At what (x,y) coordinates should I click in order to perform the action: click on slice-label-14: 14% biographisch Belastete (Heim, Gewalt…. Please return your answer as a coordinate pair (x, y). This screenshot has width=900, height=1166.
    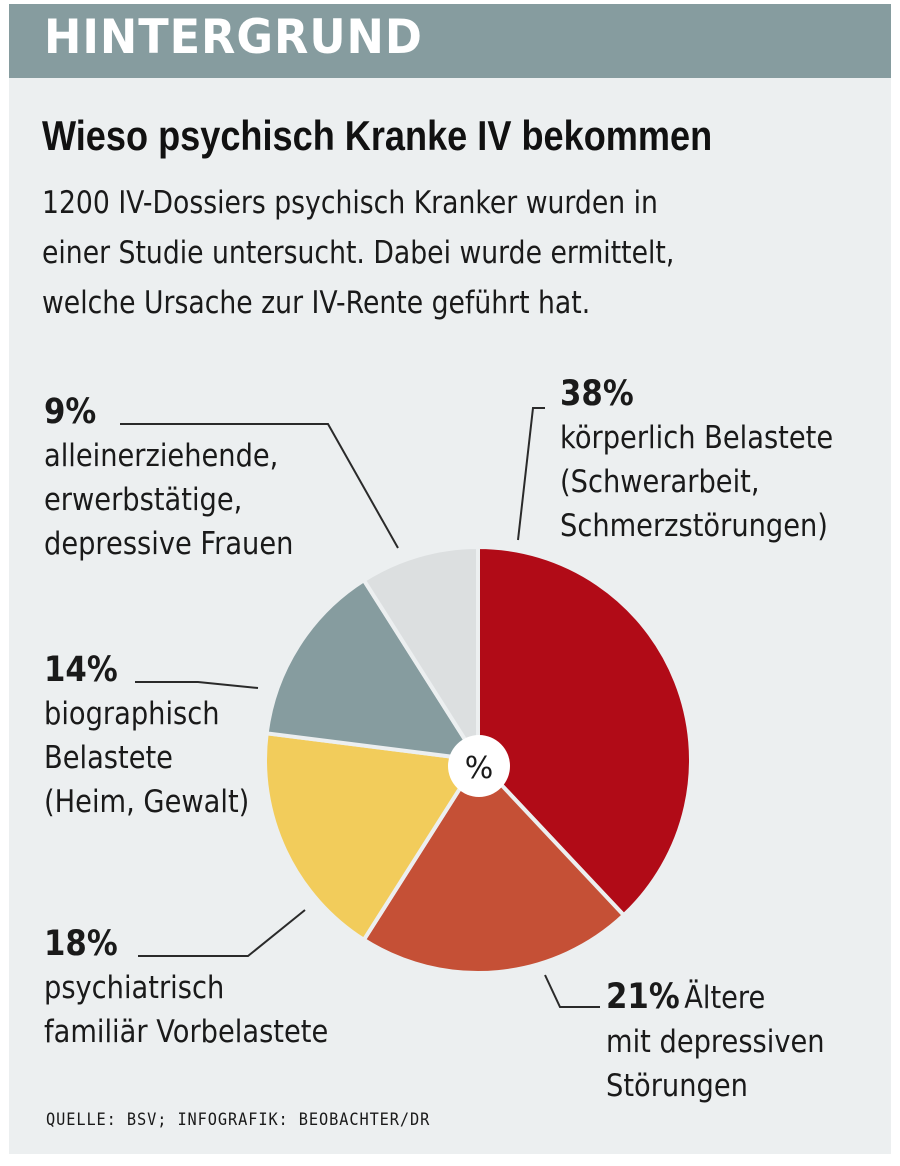
    Looking at the image, I should click on (146, 736).